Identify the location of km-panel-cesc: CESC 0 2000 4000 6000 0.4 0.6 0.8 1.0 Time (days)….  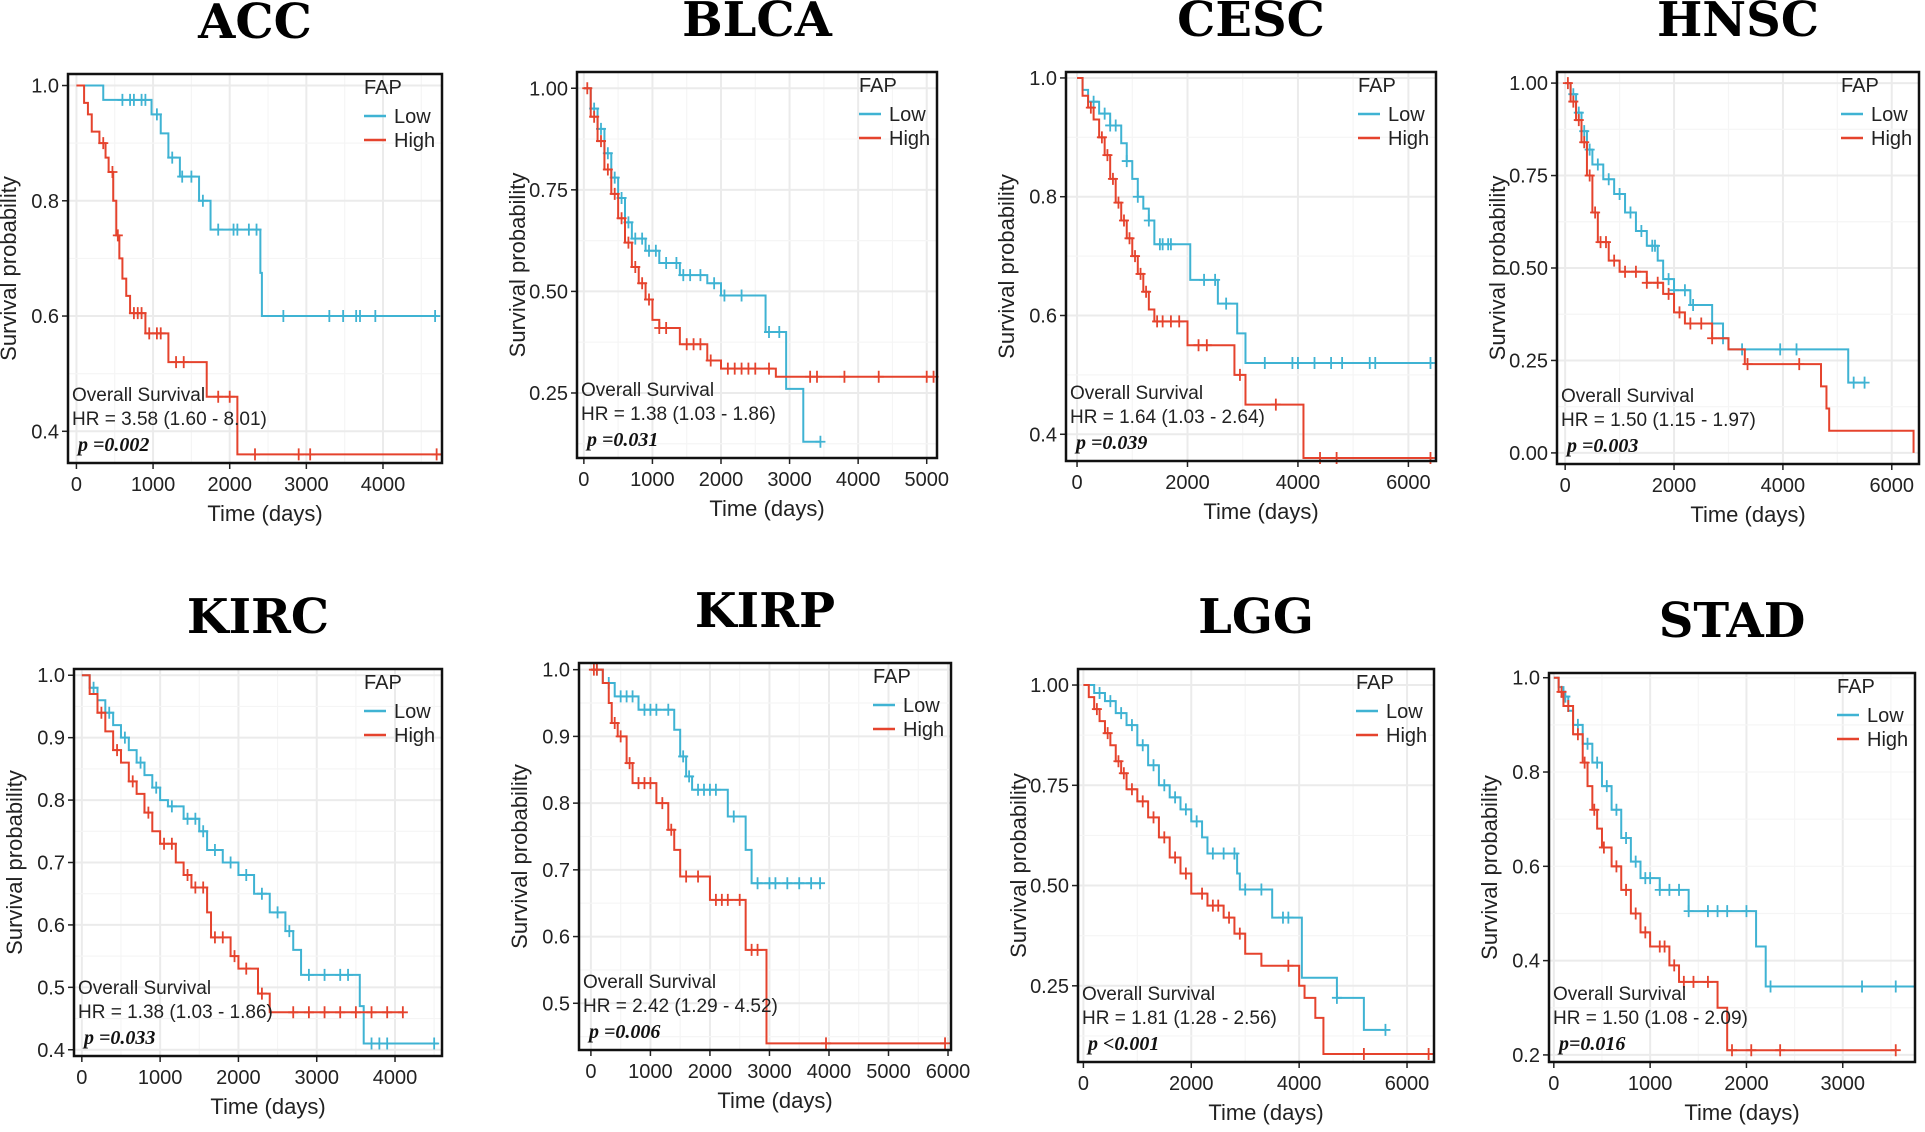
(1216, 262).